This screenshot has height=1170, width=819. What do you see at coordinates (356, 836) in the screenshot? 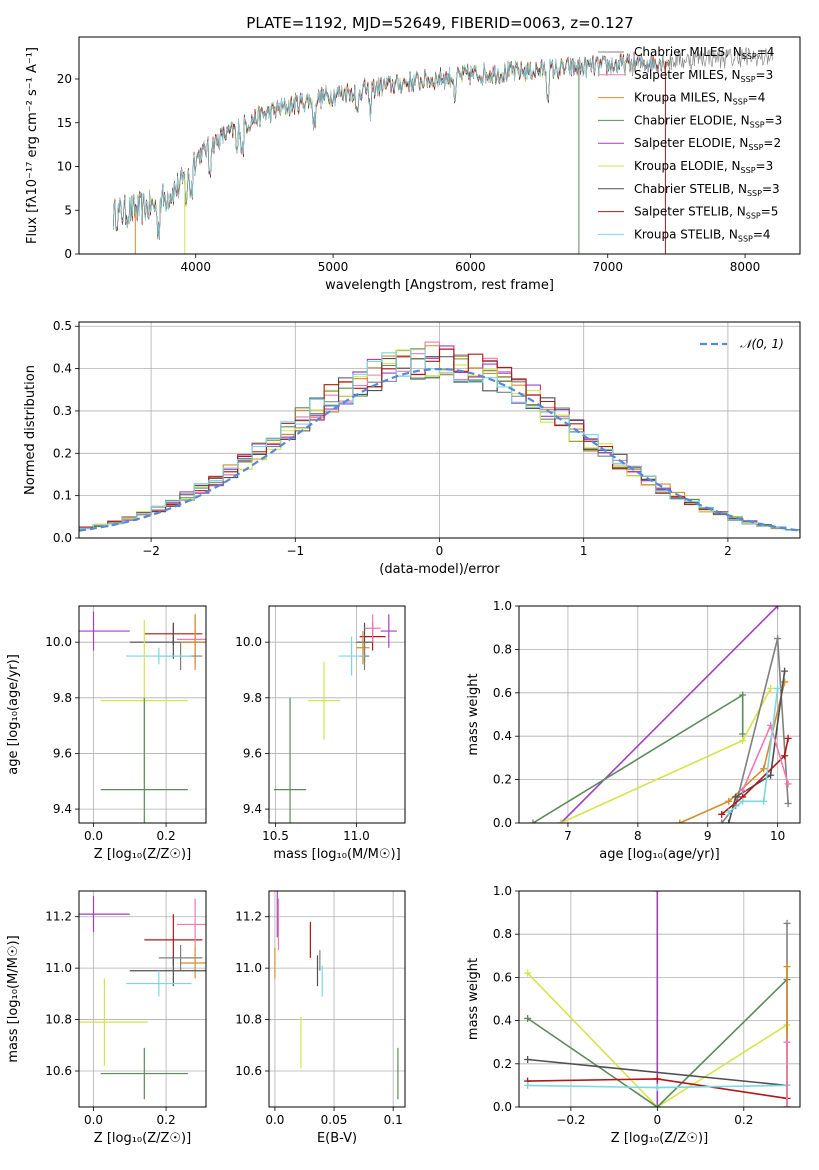
I see `x-tick-label: 11.0` at bounding box center [356, 836].